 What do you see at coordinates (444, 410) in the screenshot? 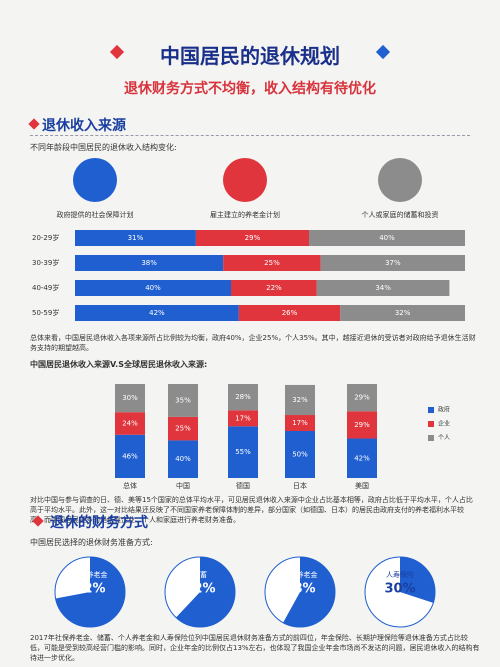
I see `legend-label: 政府` at bounding box center [444, 410].